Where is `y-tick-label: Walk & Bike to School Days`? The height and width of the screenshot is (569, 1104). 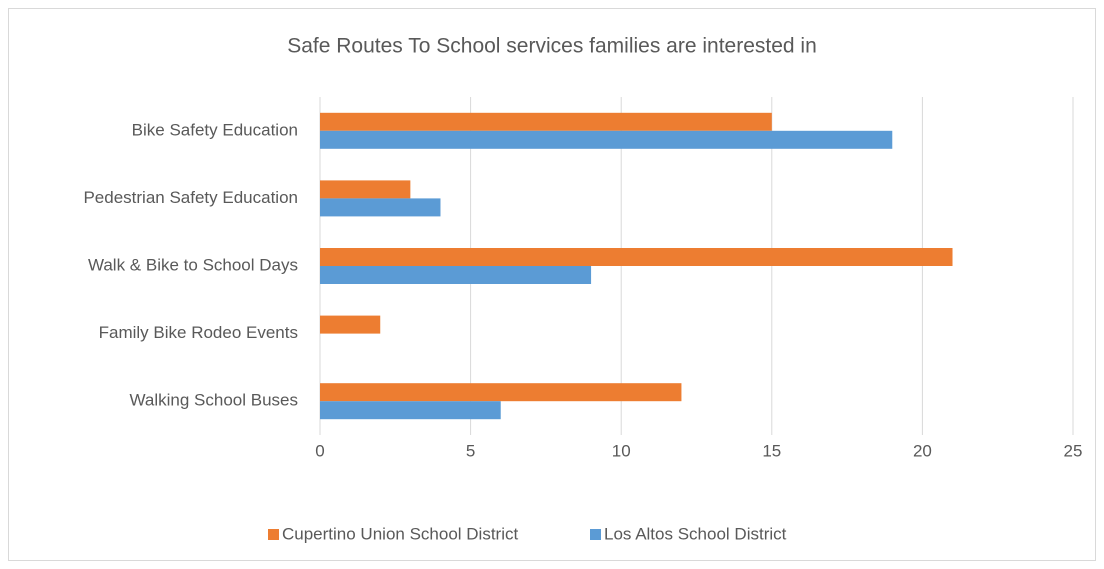
y-tick-label: Walk & Bike to School Days is located at coordinates (193, 264).